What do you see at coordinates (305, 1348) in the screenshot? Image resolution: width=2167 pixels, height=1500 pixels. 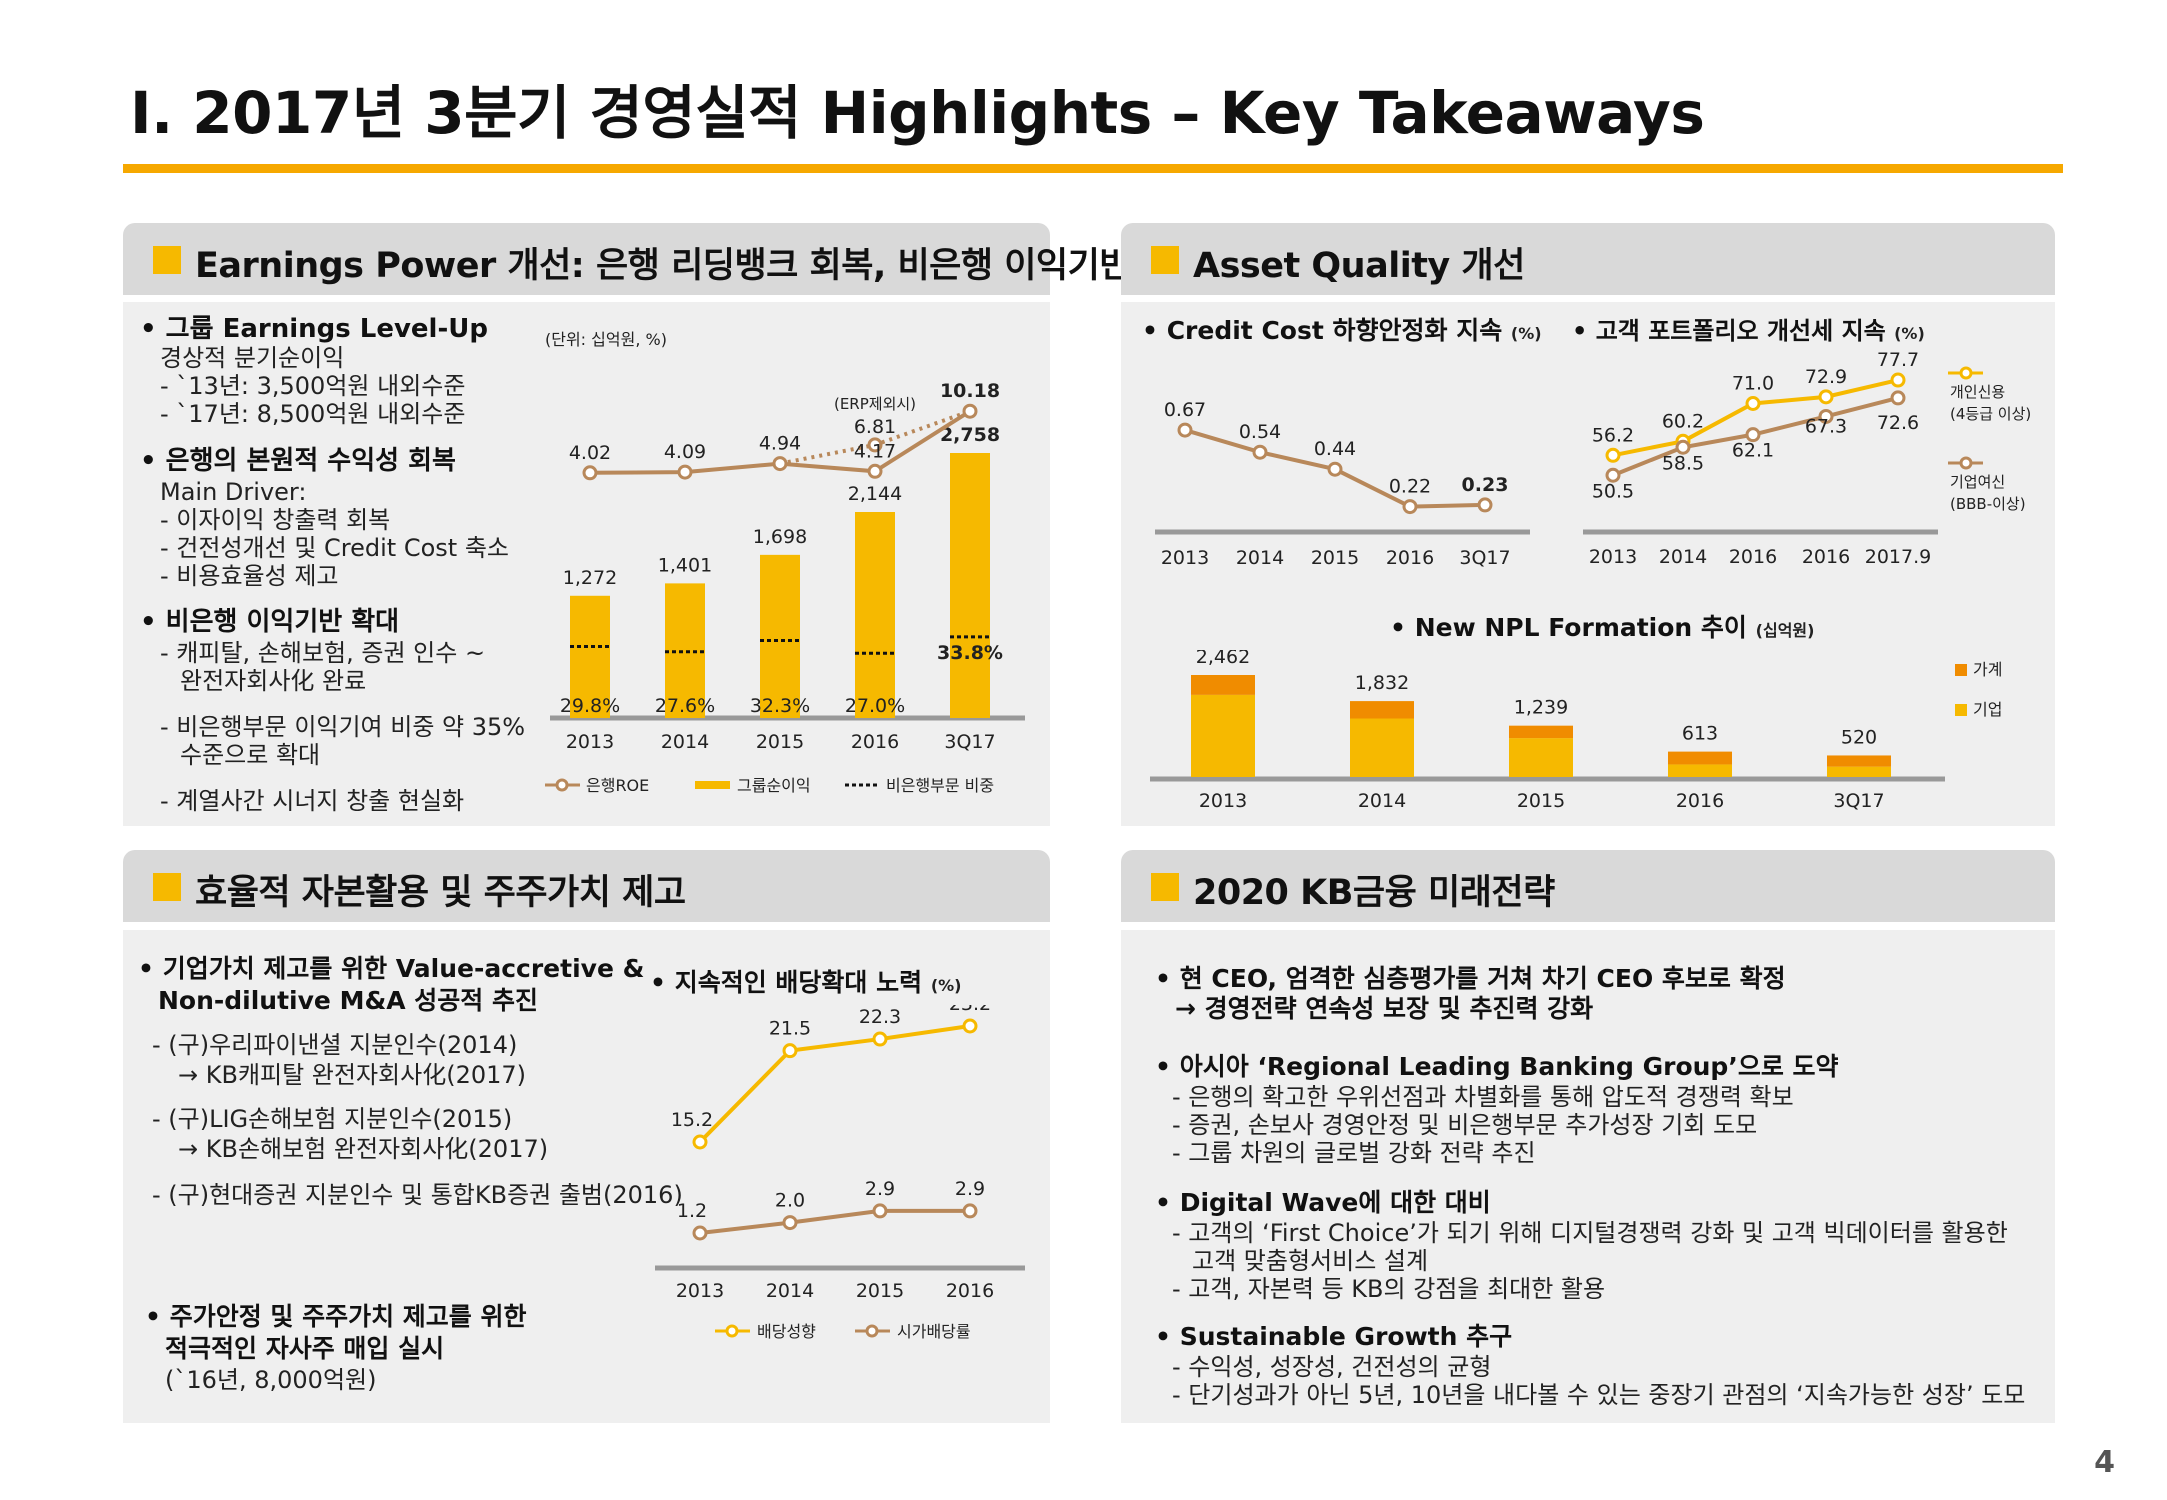 I see `capital-b2-l2: 적극적인 자사주 매입 실시` at bounding box center [305, 1348].